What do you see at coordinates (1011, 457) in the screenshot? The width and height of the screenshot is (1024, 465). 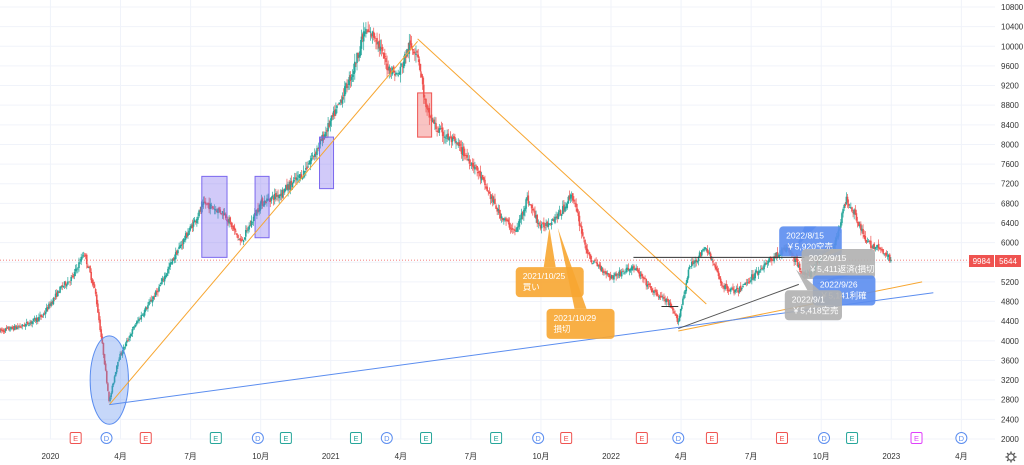 I see `settings-gear-icon` at bounding box center [1011, 457].